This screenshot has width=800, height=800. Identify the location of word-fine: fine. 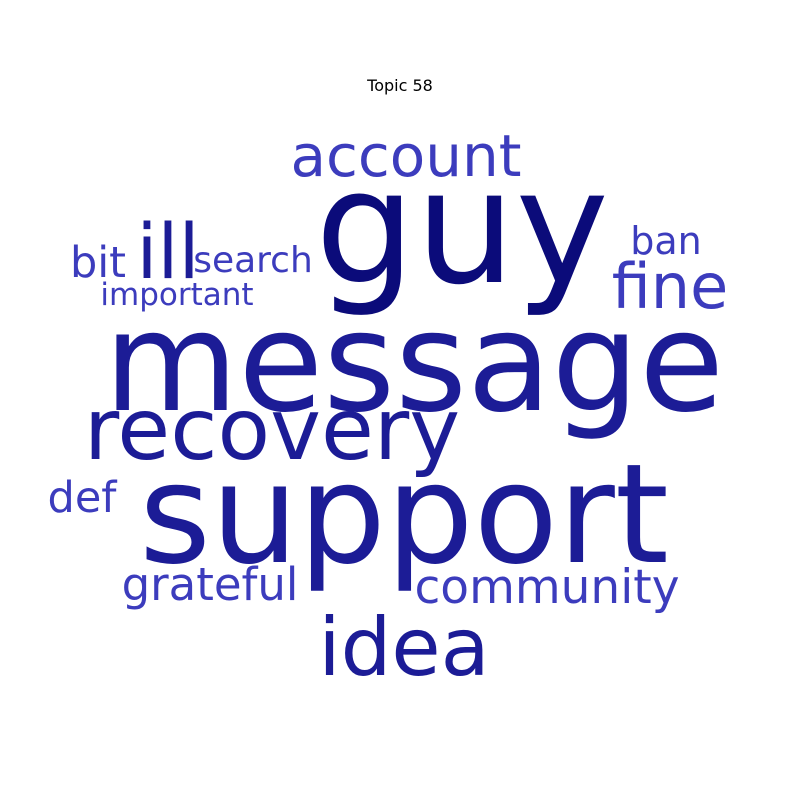
(670, 286).